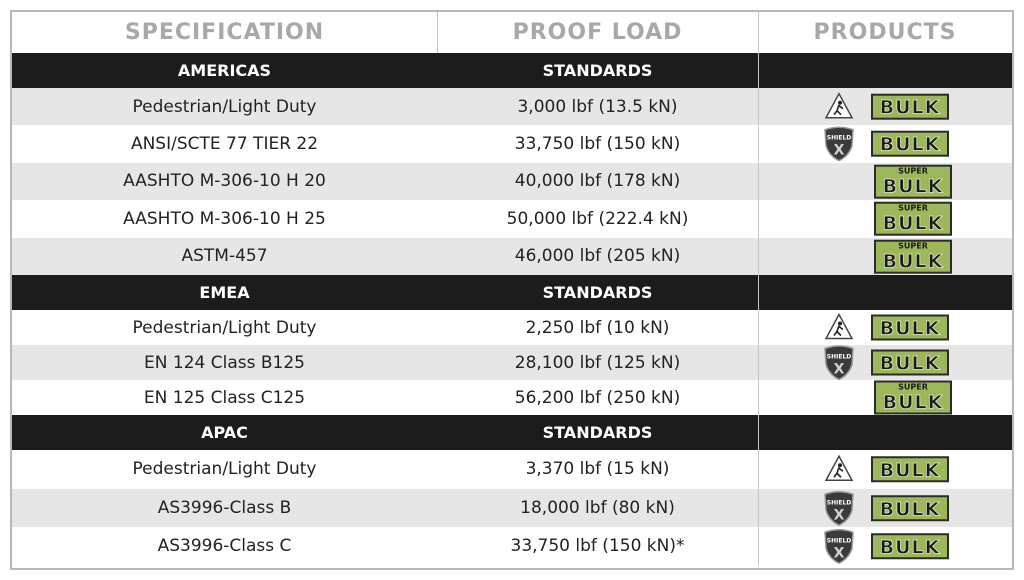 The image size is (1024, 580). Describe the element at coordinates (224, 256) in the screenshot. I see `specification: ASTM-457` at that location.